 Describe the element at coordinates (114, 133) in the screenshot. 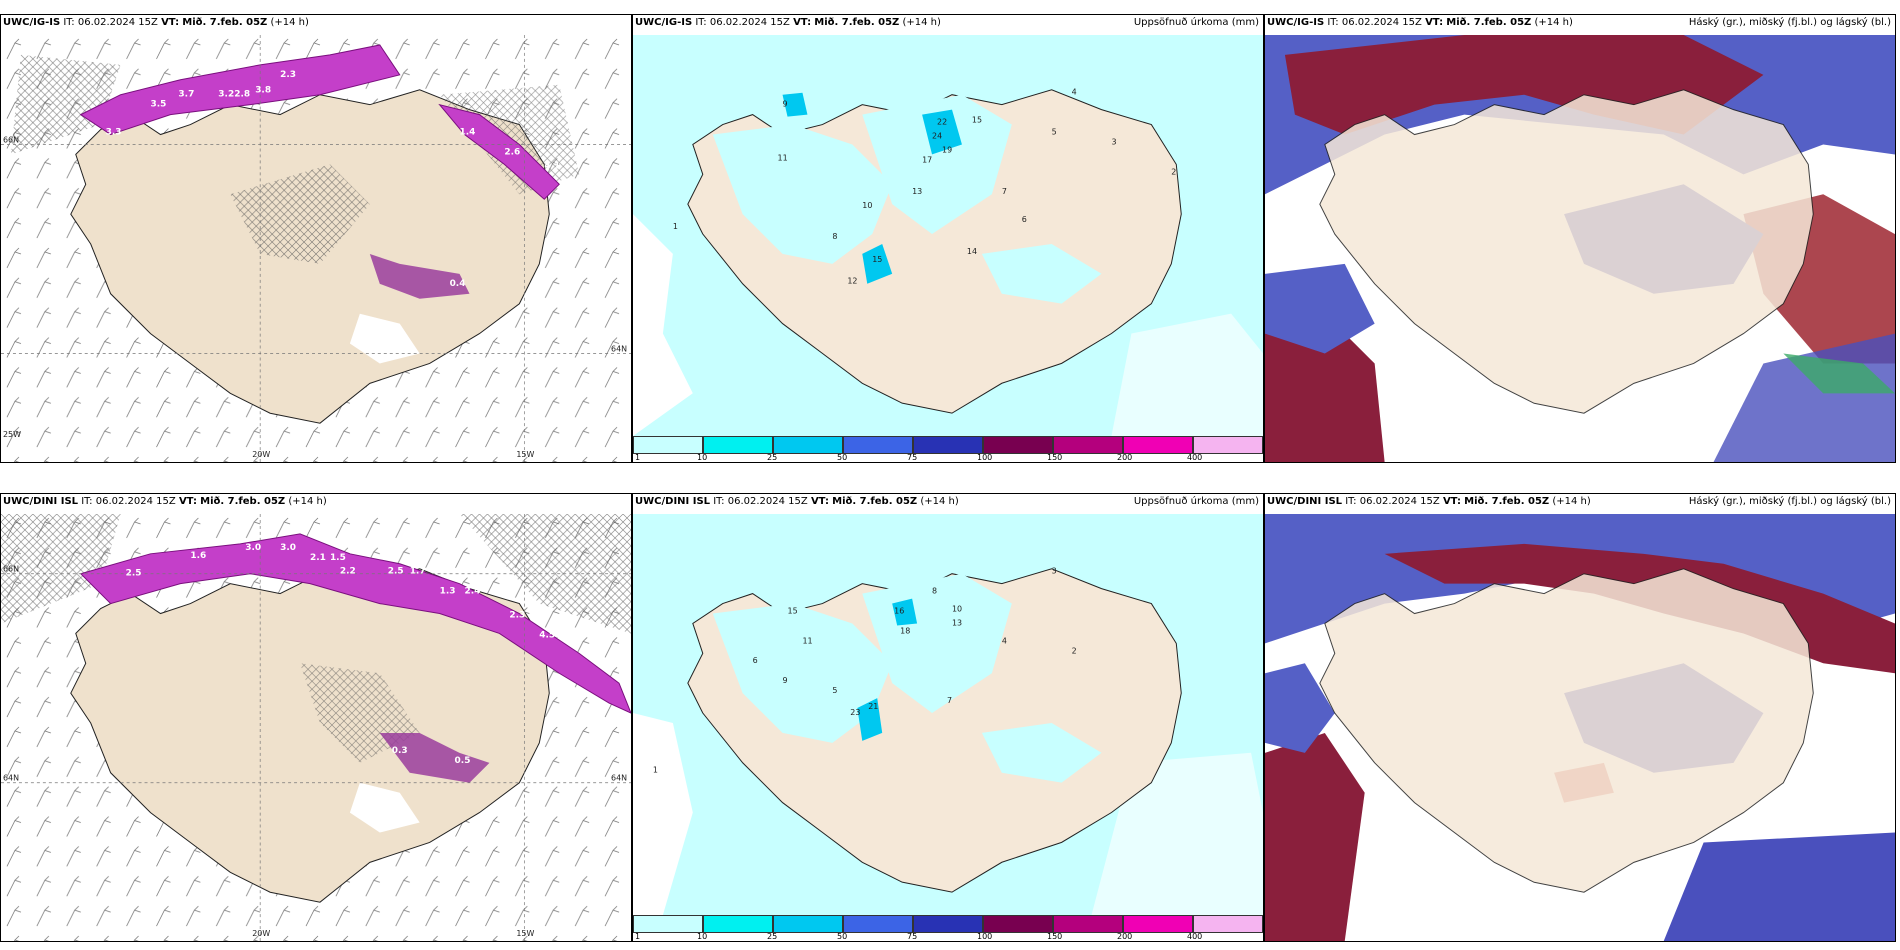

I see `wind-label: 3.3` at that location.